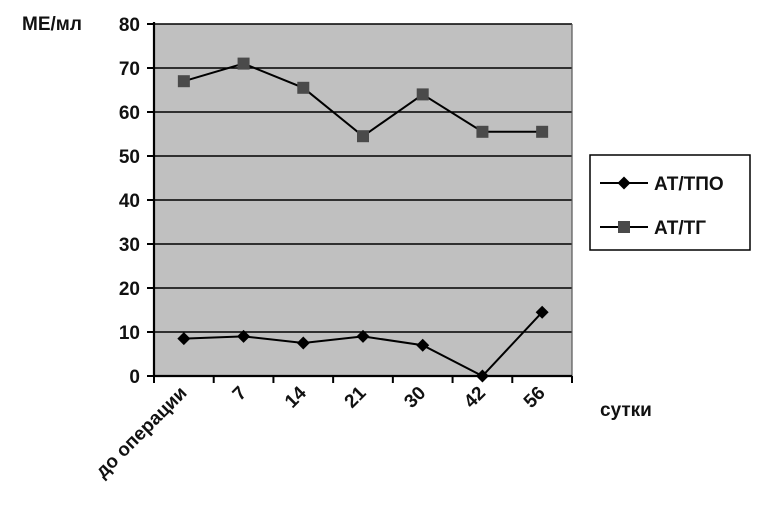 The width and height of the screenshot is (761, 522). Describe the element at coordinates (296, 397) in the screenshot. I see `x-tick-label-2: 14` at that location.